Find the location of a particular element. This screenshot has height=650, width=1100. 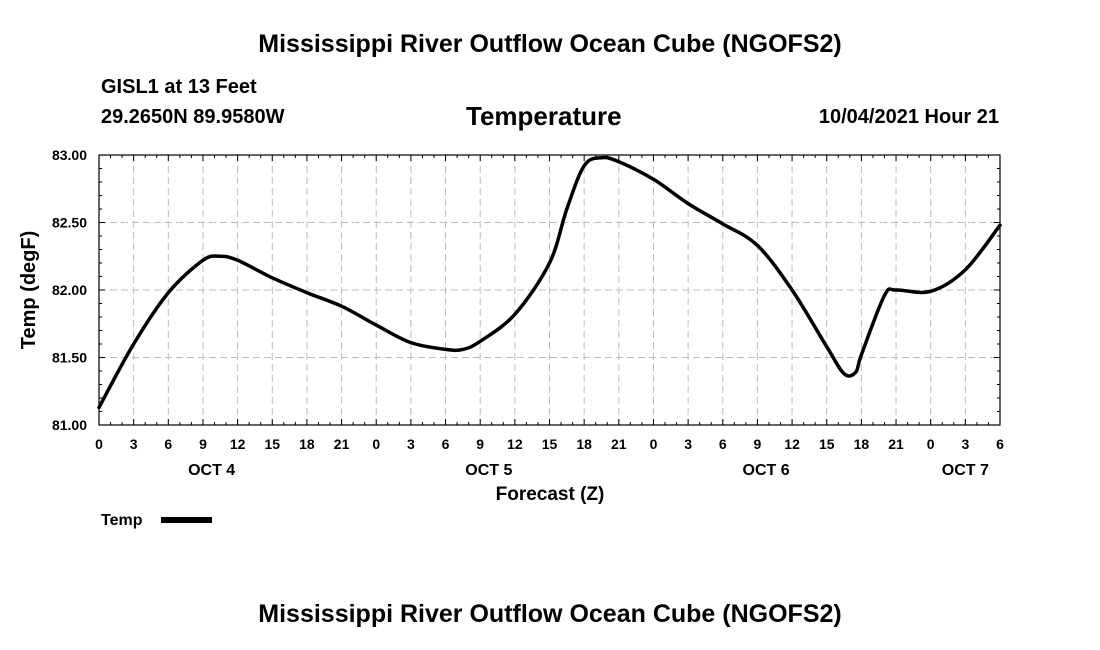

x-axis-label: Forecast (Z) is located at coordinates (550, 494).